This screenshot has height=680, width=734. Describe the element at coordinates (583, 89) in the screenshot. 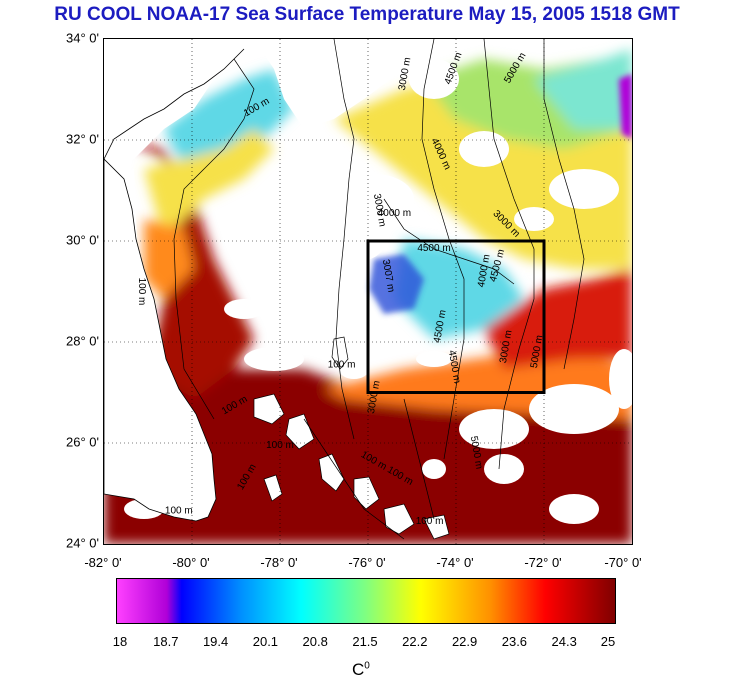

I see `sst-cyan-east` at that location.